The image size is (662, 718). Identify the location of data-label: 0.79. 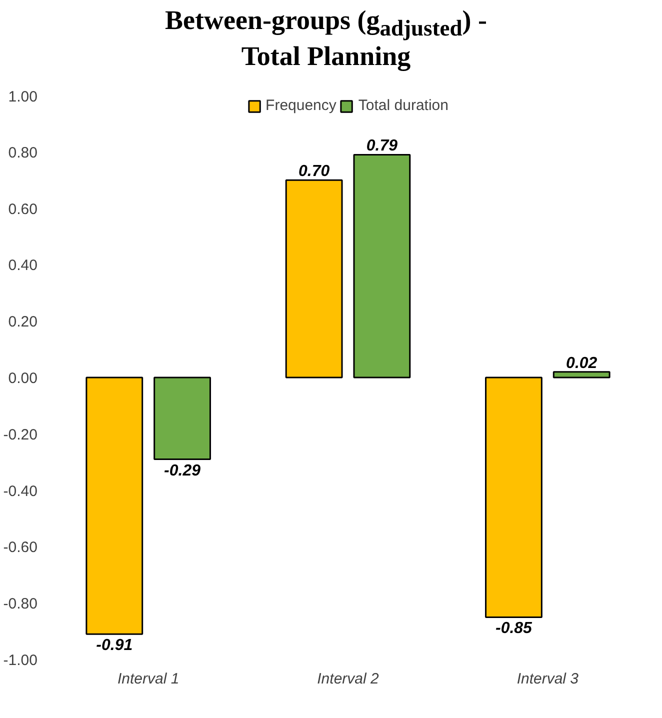
(382, 146).